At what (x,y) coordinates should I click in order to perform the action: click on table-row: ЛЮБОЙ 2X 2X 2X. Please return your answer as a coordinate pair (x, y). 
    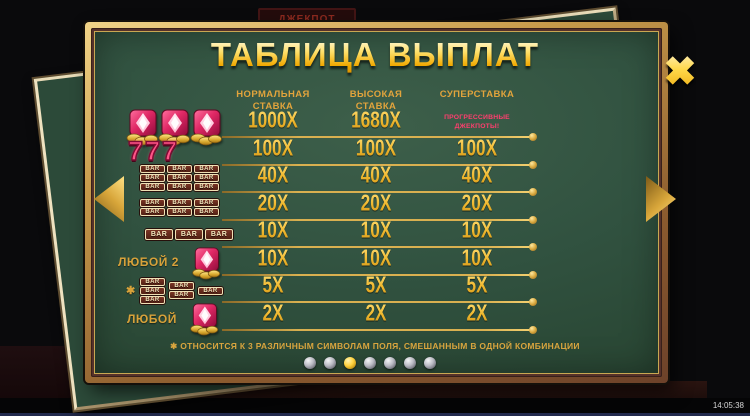
    Looking at the image, I should click on (375, 318).